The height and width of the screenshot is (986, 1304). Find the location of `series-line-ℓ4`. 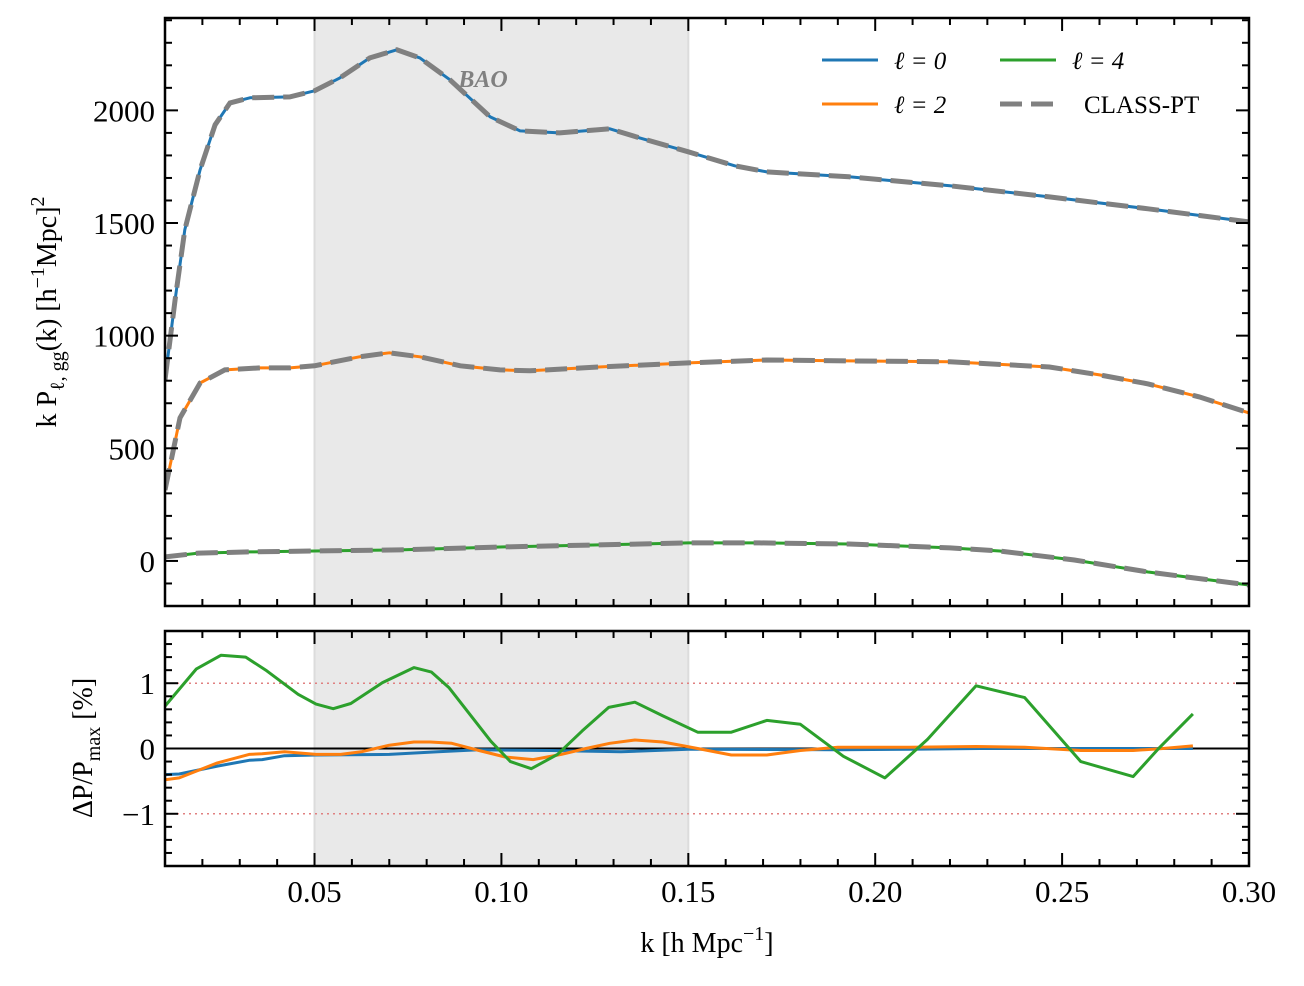

series-line-ℓ4 is located at coordinates (679, 716).